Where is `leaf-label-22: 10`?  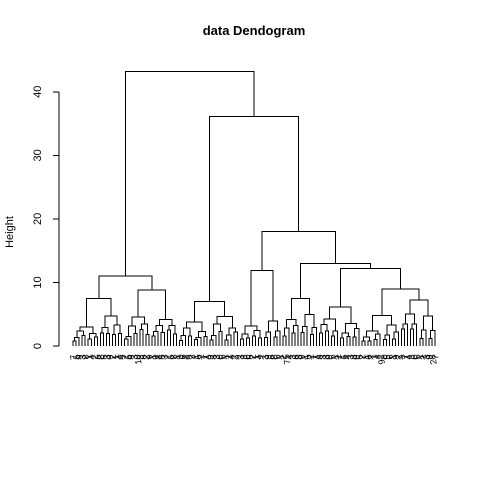 leaf-label-22: 10 is located at coordinates (138, 360).